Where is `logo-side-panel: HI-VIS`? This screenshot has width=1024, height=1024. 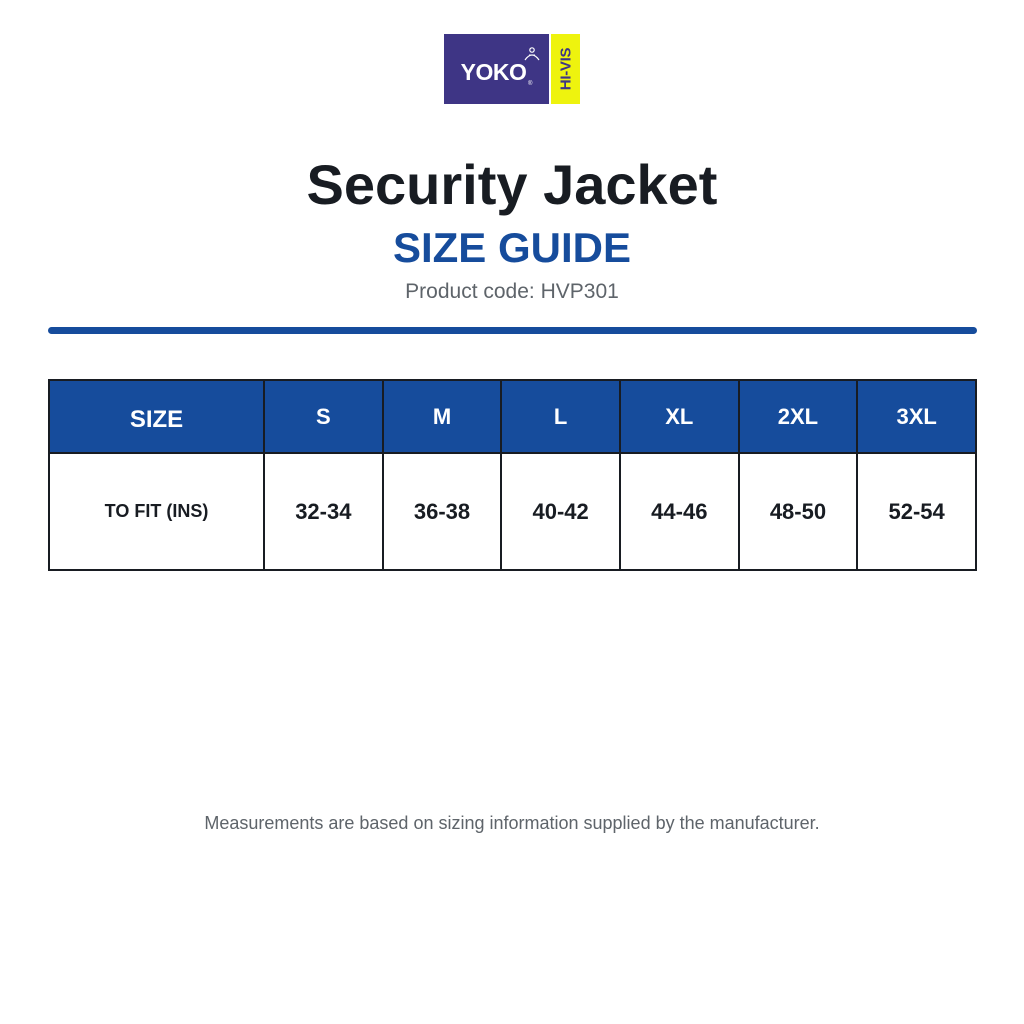 logo-side-panel: HI-VIS is located at coordinates (564, 69).